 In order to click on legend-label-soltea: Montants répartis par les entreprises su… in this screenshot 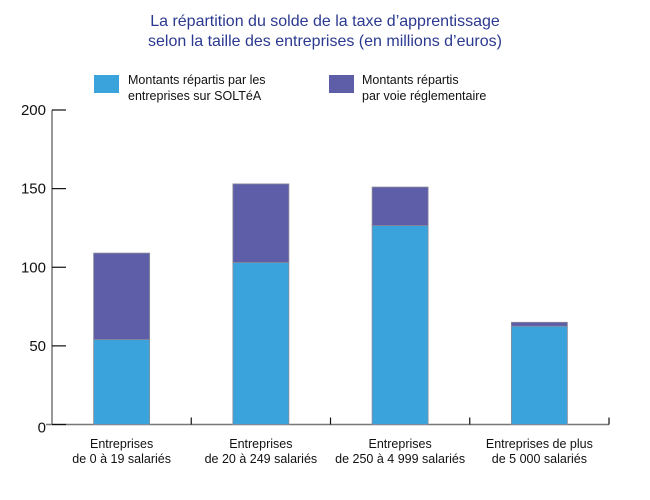, I will do `click(197, 88)`.